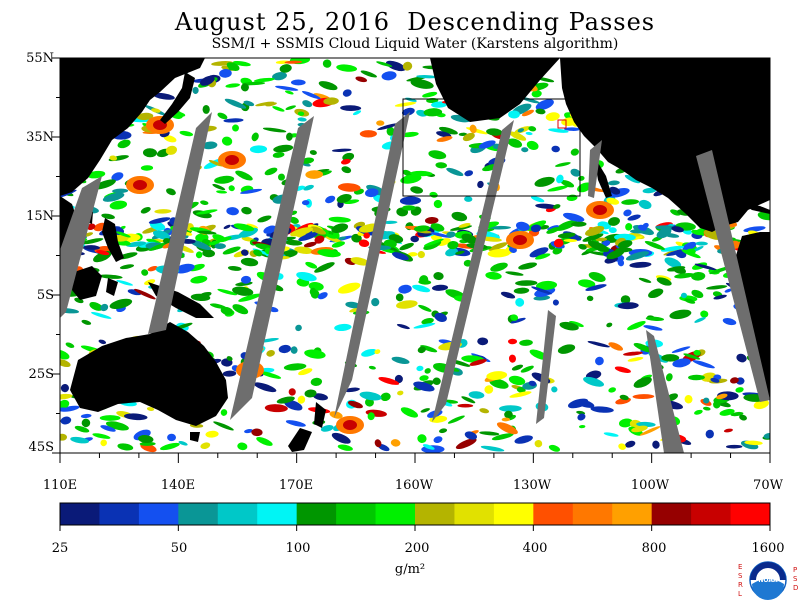  I want to click on colorbar-swatch, so click(119, 514).